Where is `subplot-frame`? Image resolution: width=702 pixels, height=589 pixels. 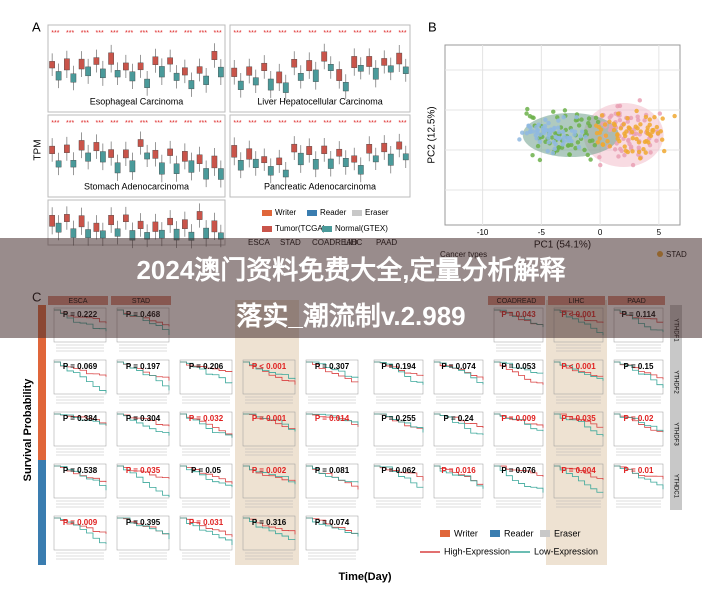
subplot-frame is located at coordinates (320, 156).